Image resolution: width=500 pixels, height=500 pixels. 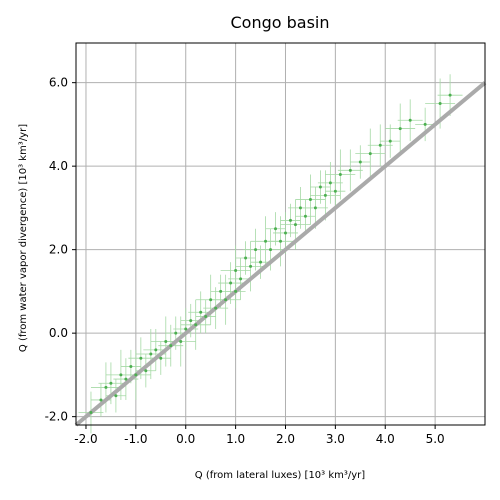 What do you see at coordinates (58, 333) in the screenshot?
I see `y-tick-label: 0.0` at bounding box center [58, 333].